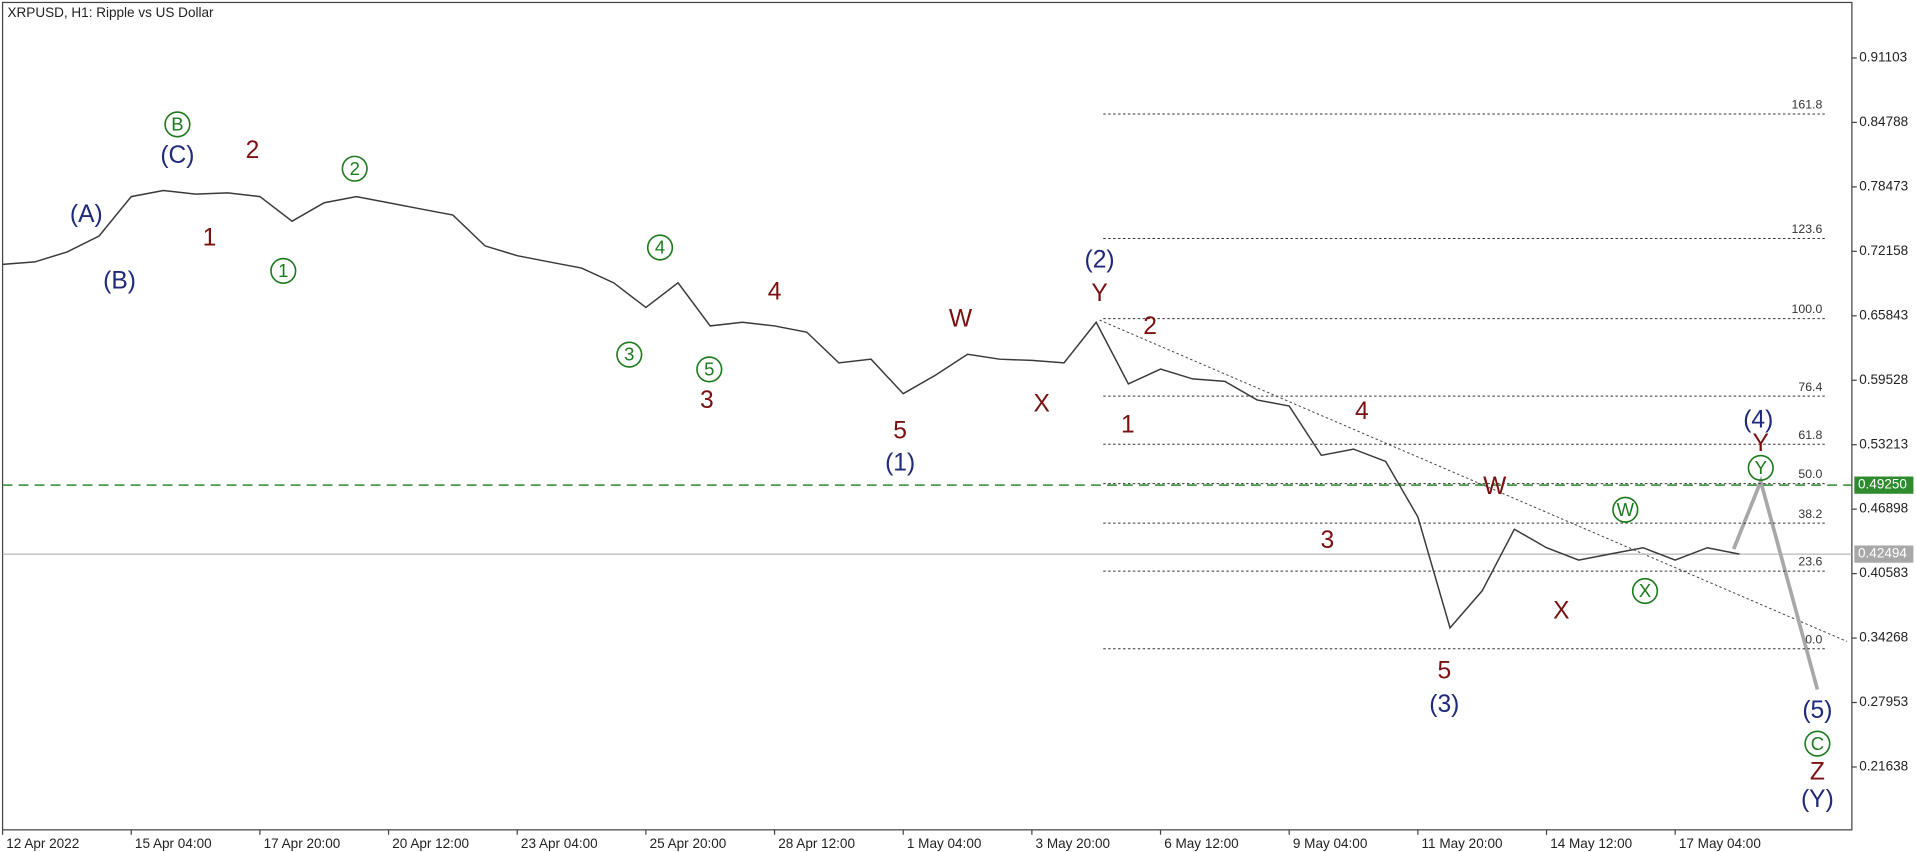 The height and width of the screenshot is (852, 1916). I want to click on wave-label: B, so click(177, 123).